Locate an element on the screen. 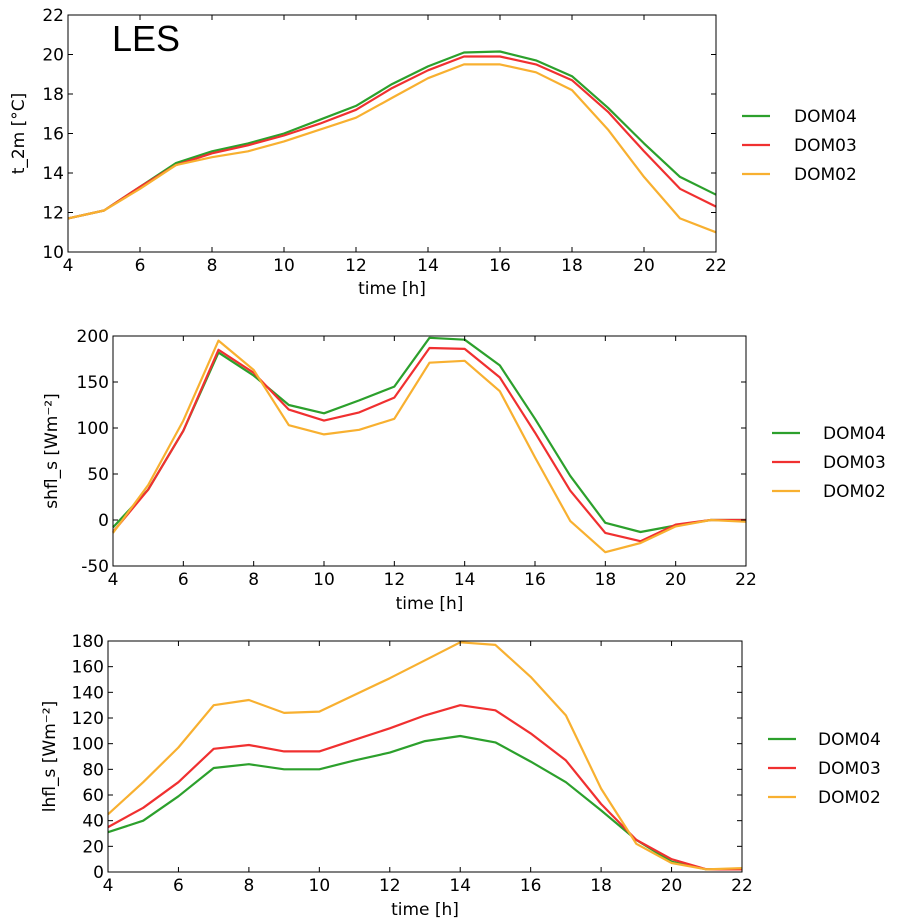  y-tick-label: 16 is located at coordinates (53, 135).